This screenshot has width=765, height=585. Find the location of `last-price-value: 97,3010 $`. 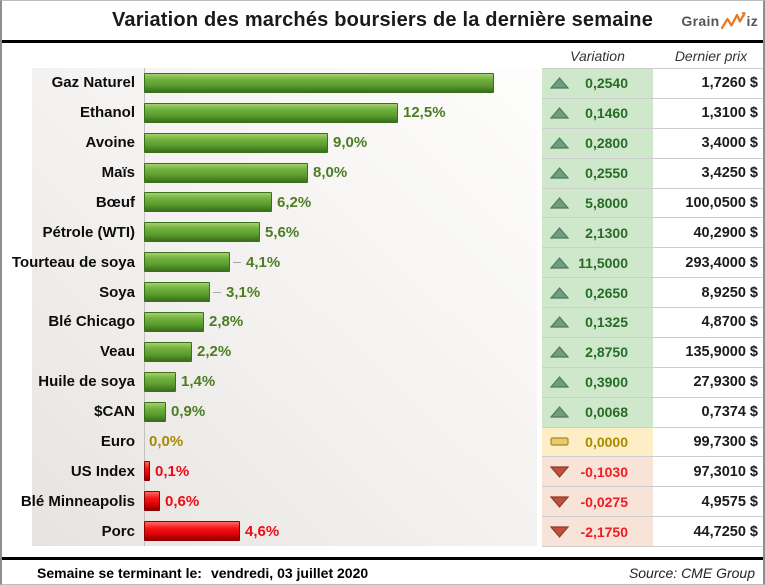

last-price-value: 97,3010 $ is located at coordinates (710, 472).